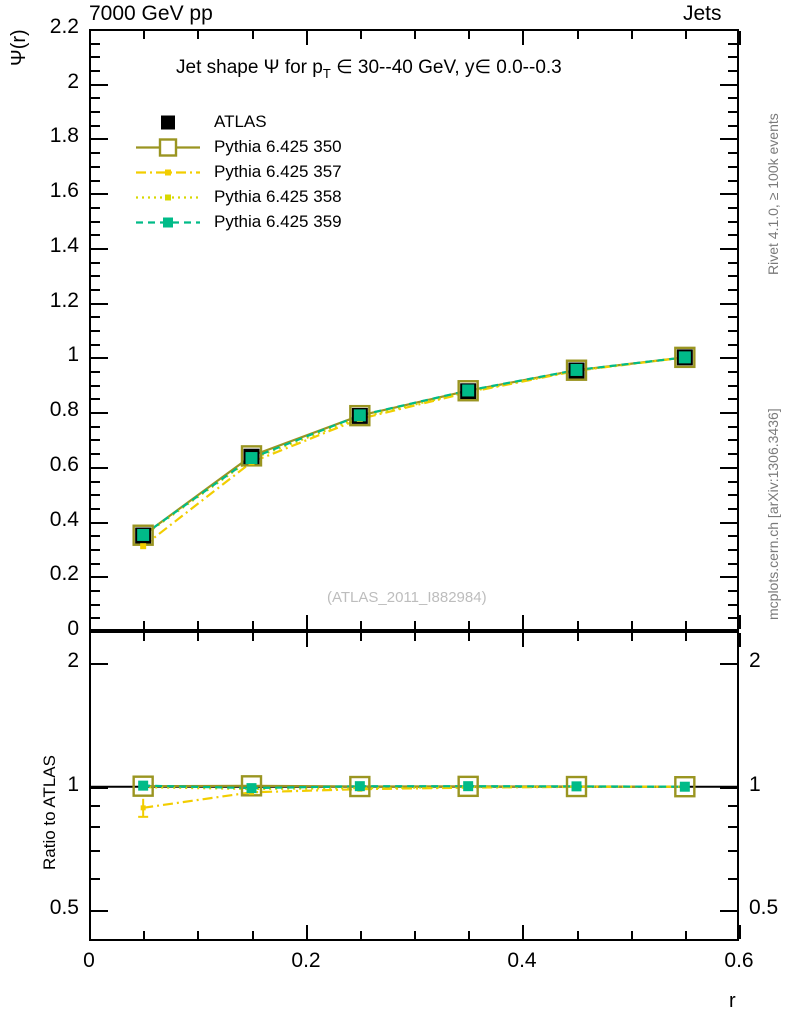 The width and height of the screenshot is (786, 1024). I want to click on legend-label: Pythia 6.425 358, so click(278, 196).